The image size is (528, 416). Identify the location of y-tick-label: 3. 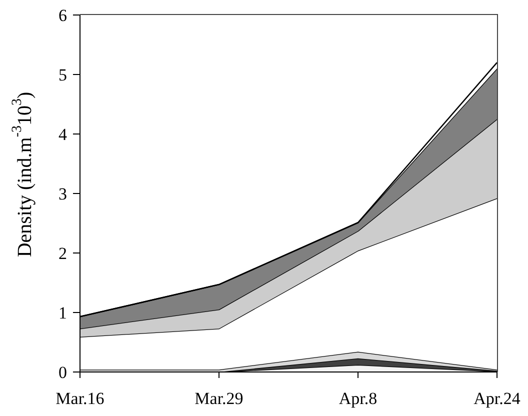
(62, 194).